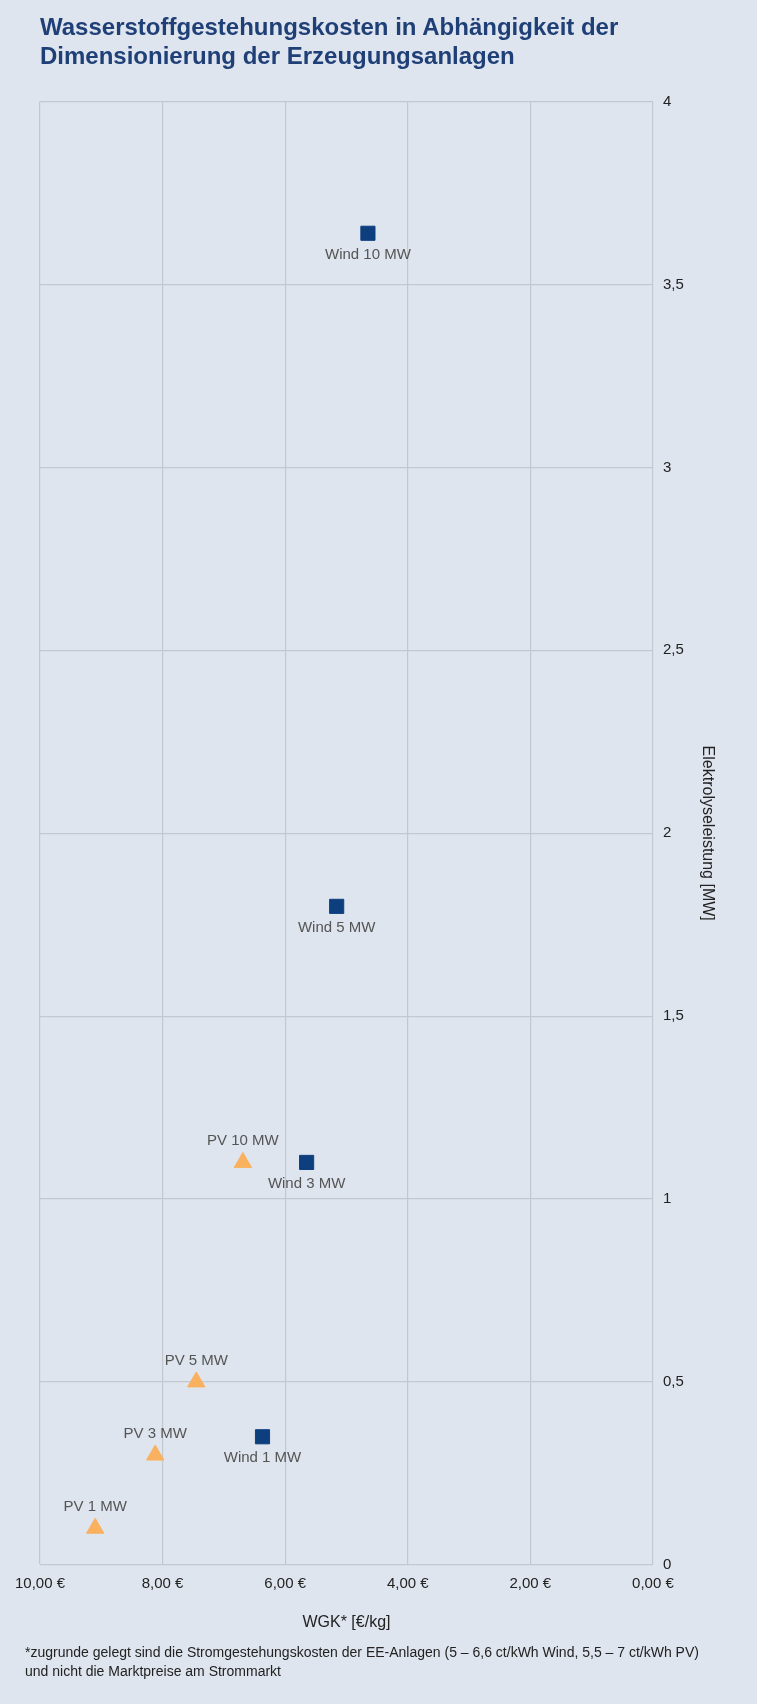  I want to click on annotation: PV 10 MW, so click(243, 1140).